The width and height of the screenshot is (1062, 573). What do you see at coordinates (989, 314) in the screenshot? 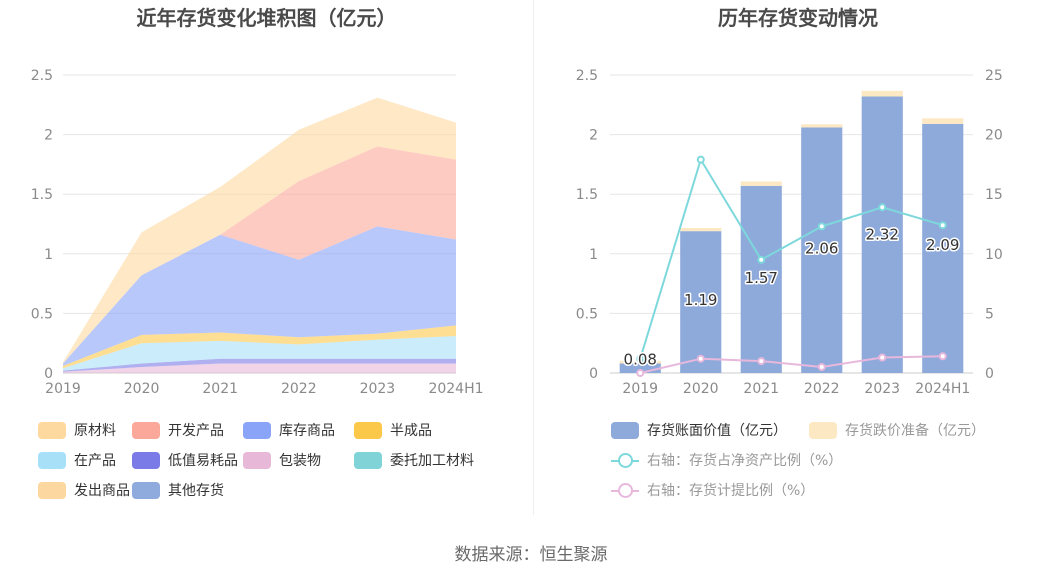
I see `y2-tick-label: 5` at bounding box center [989, 314].